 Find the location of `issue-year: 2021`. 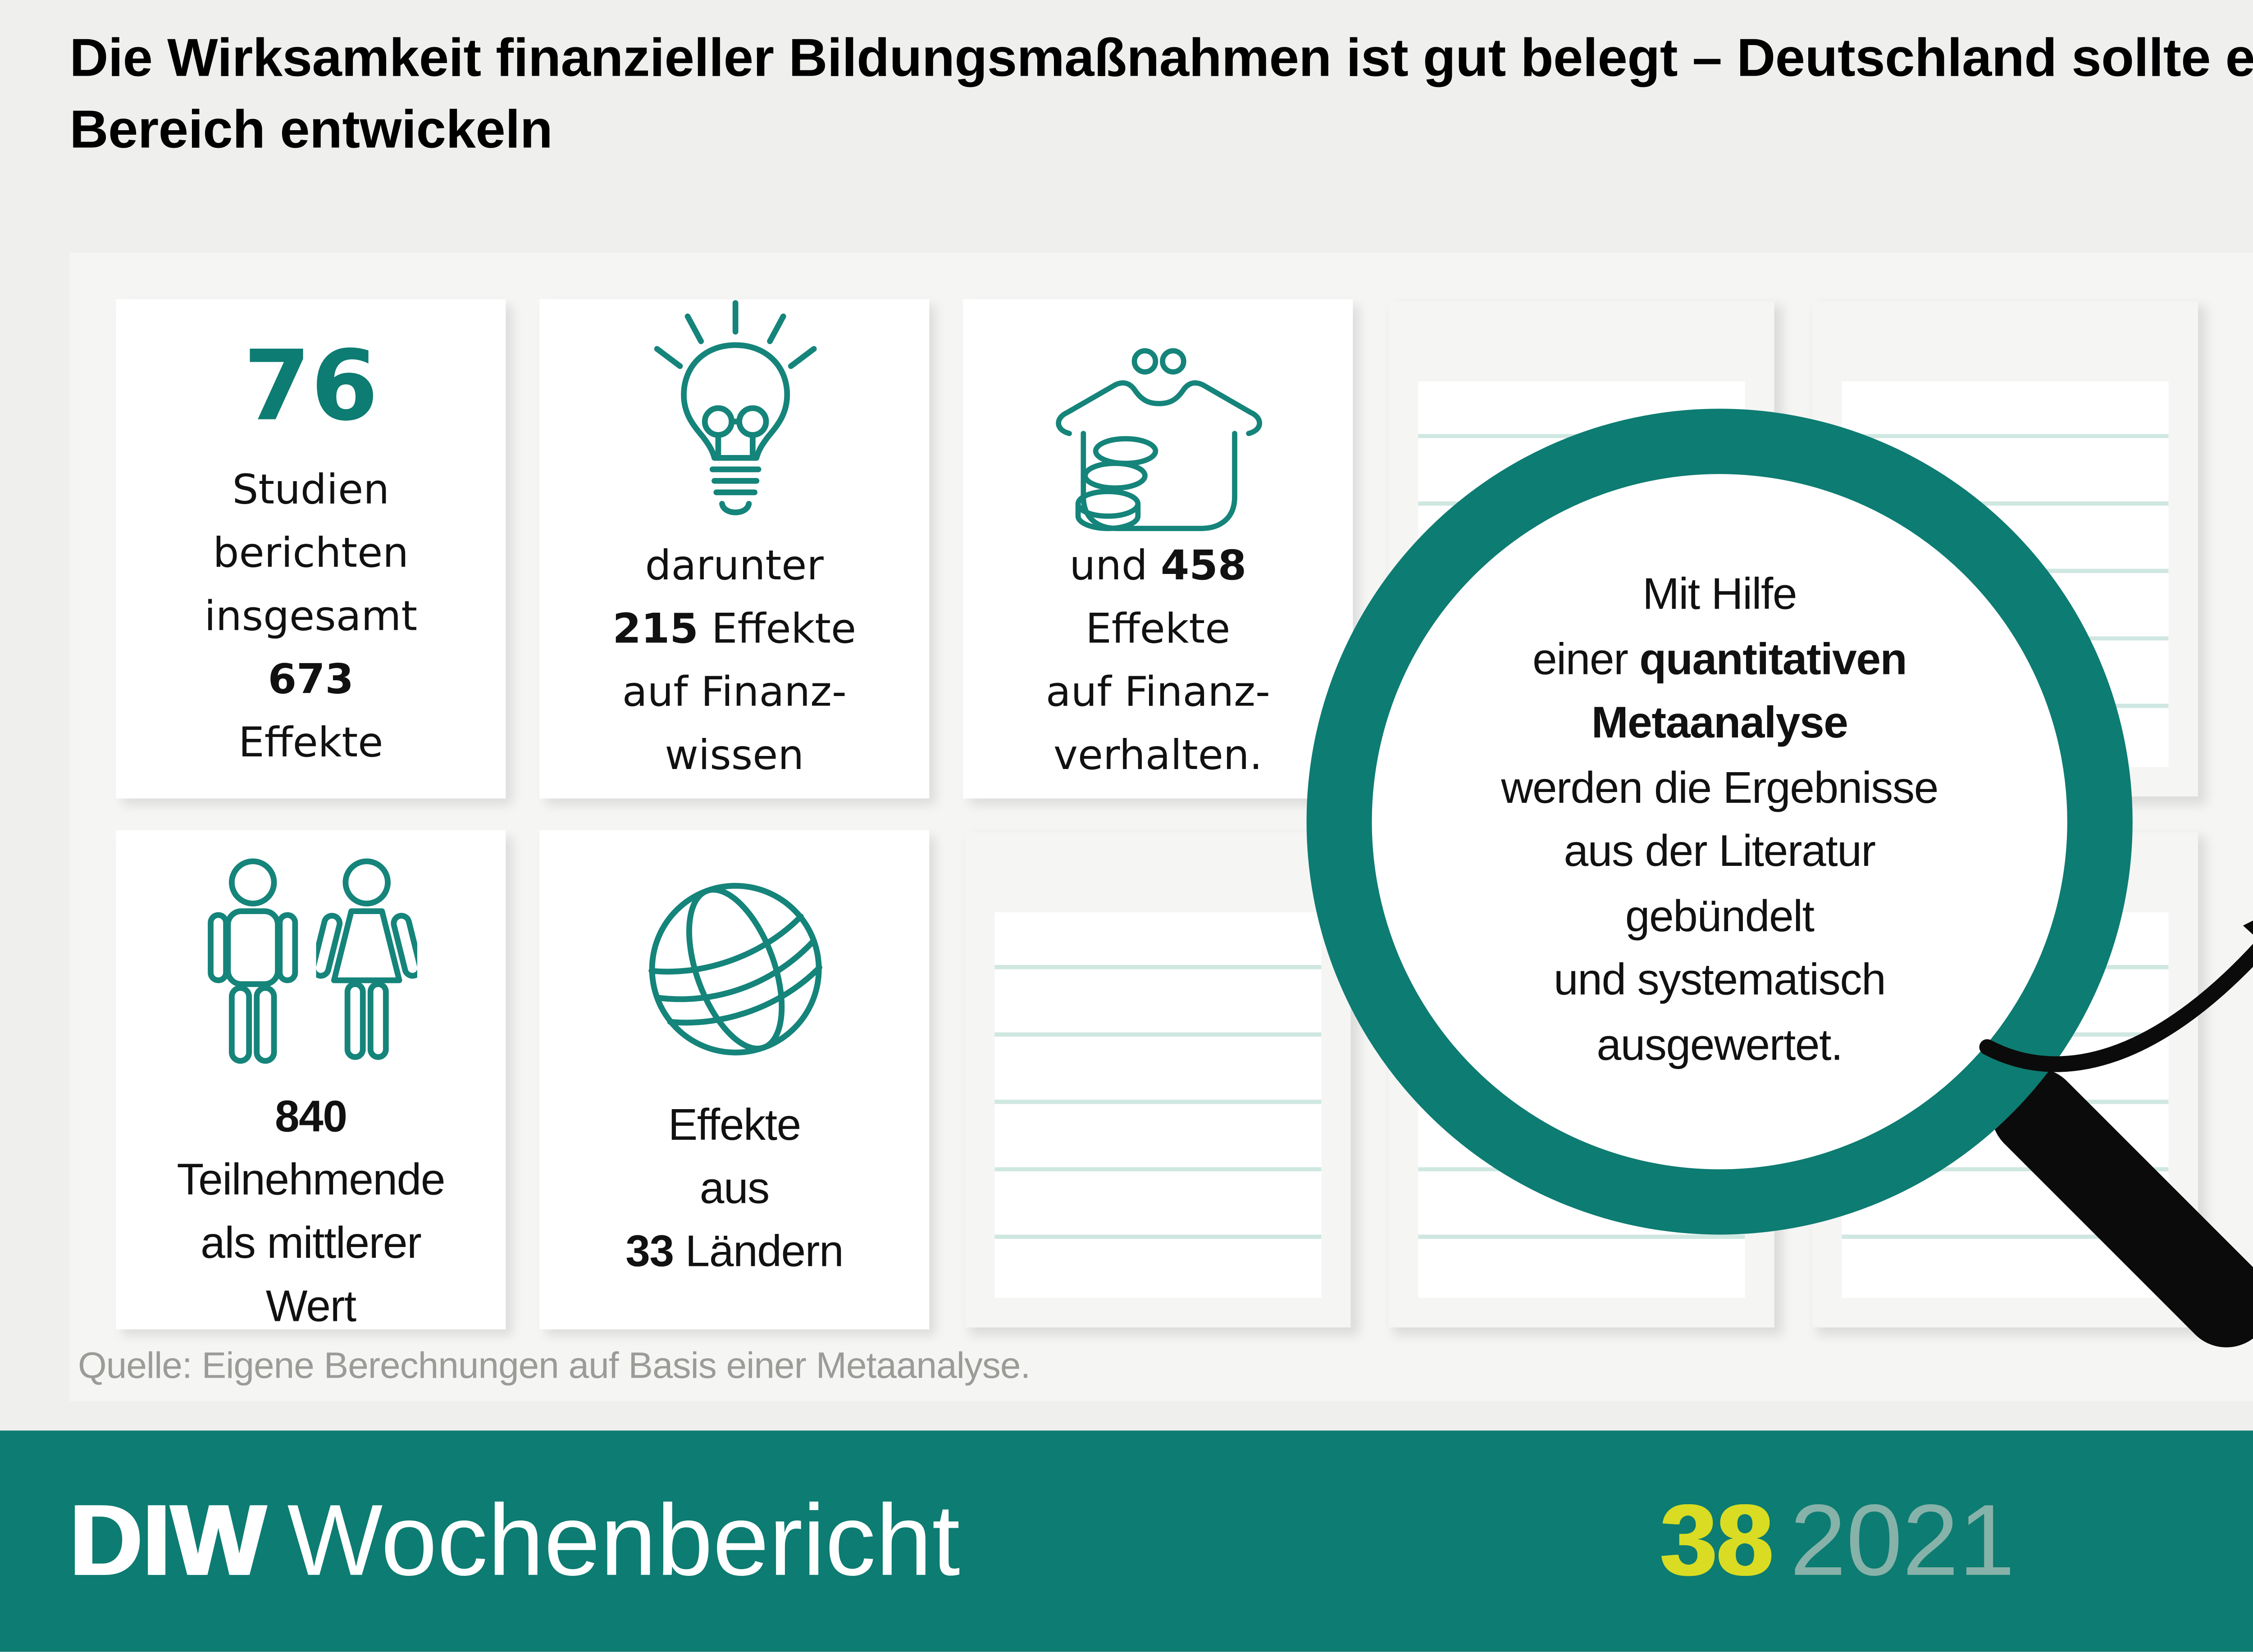

issue-year: 2021 is located at coordinates (1902, 1541).